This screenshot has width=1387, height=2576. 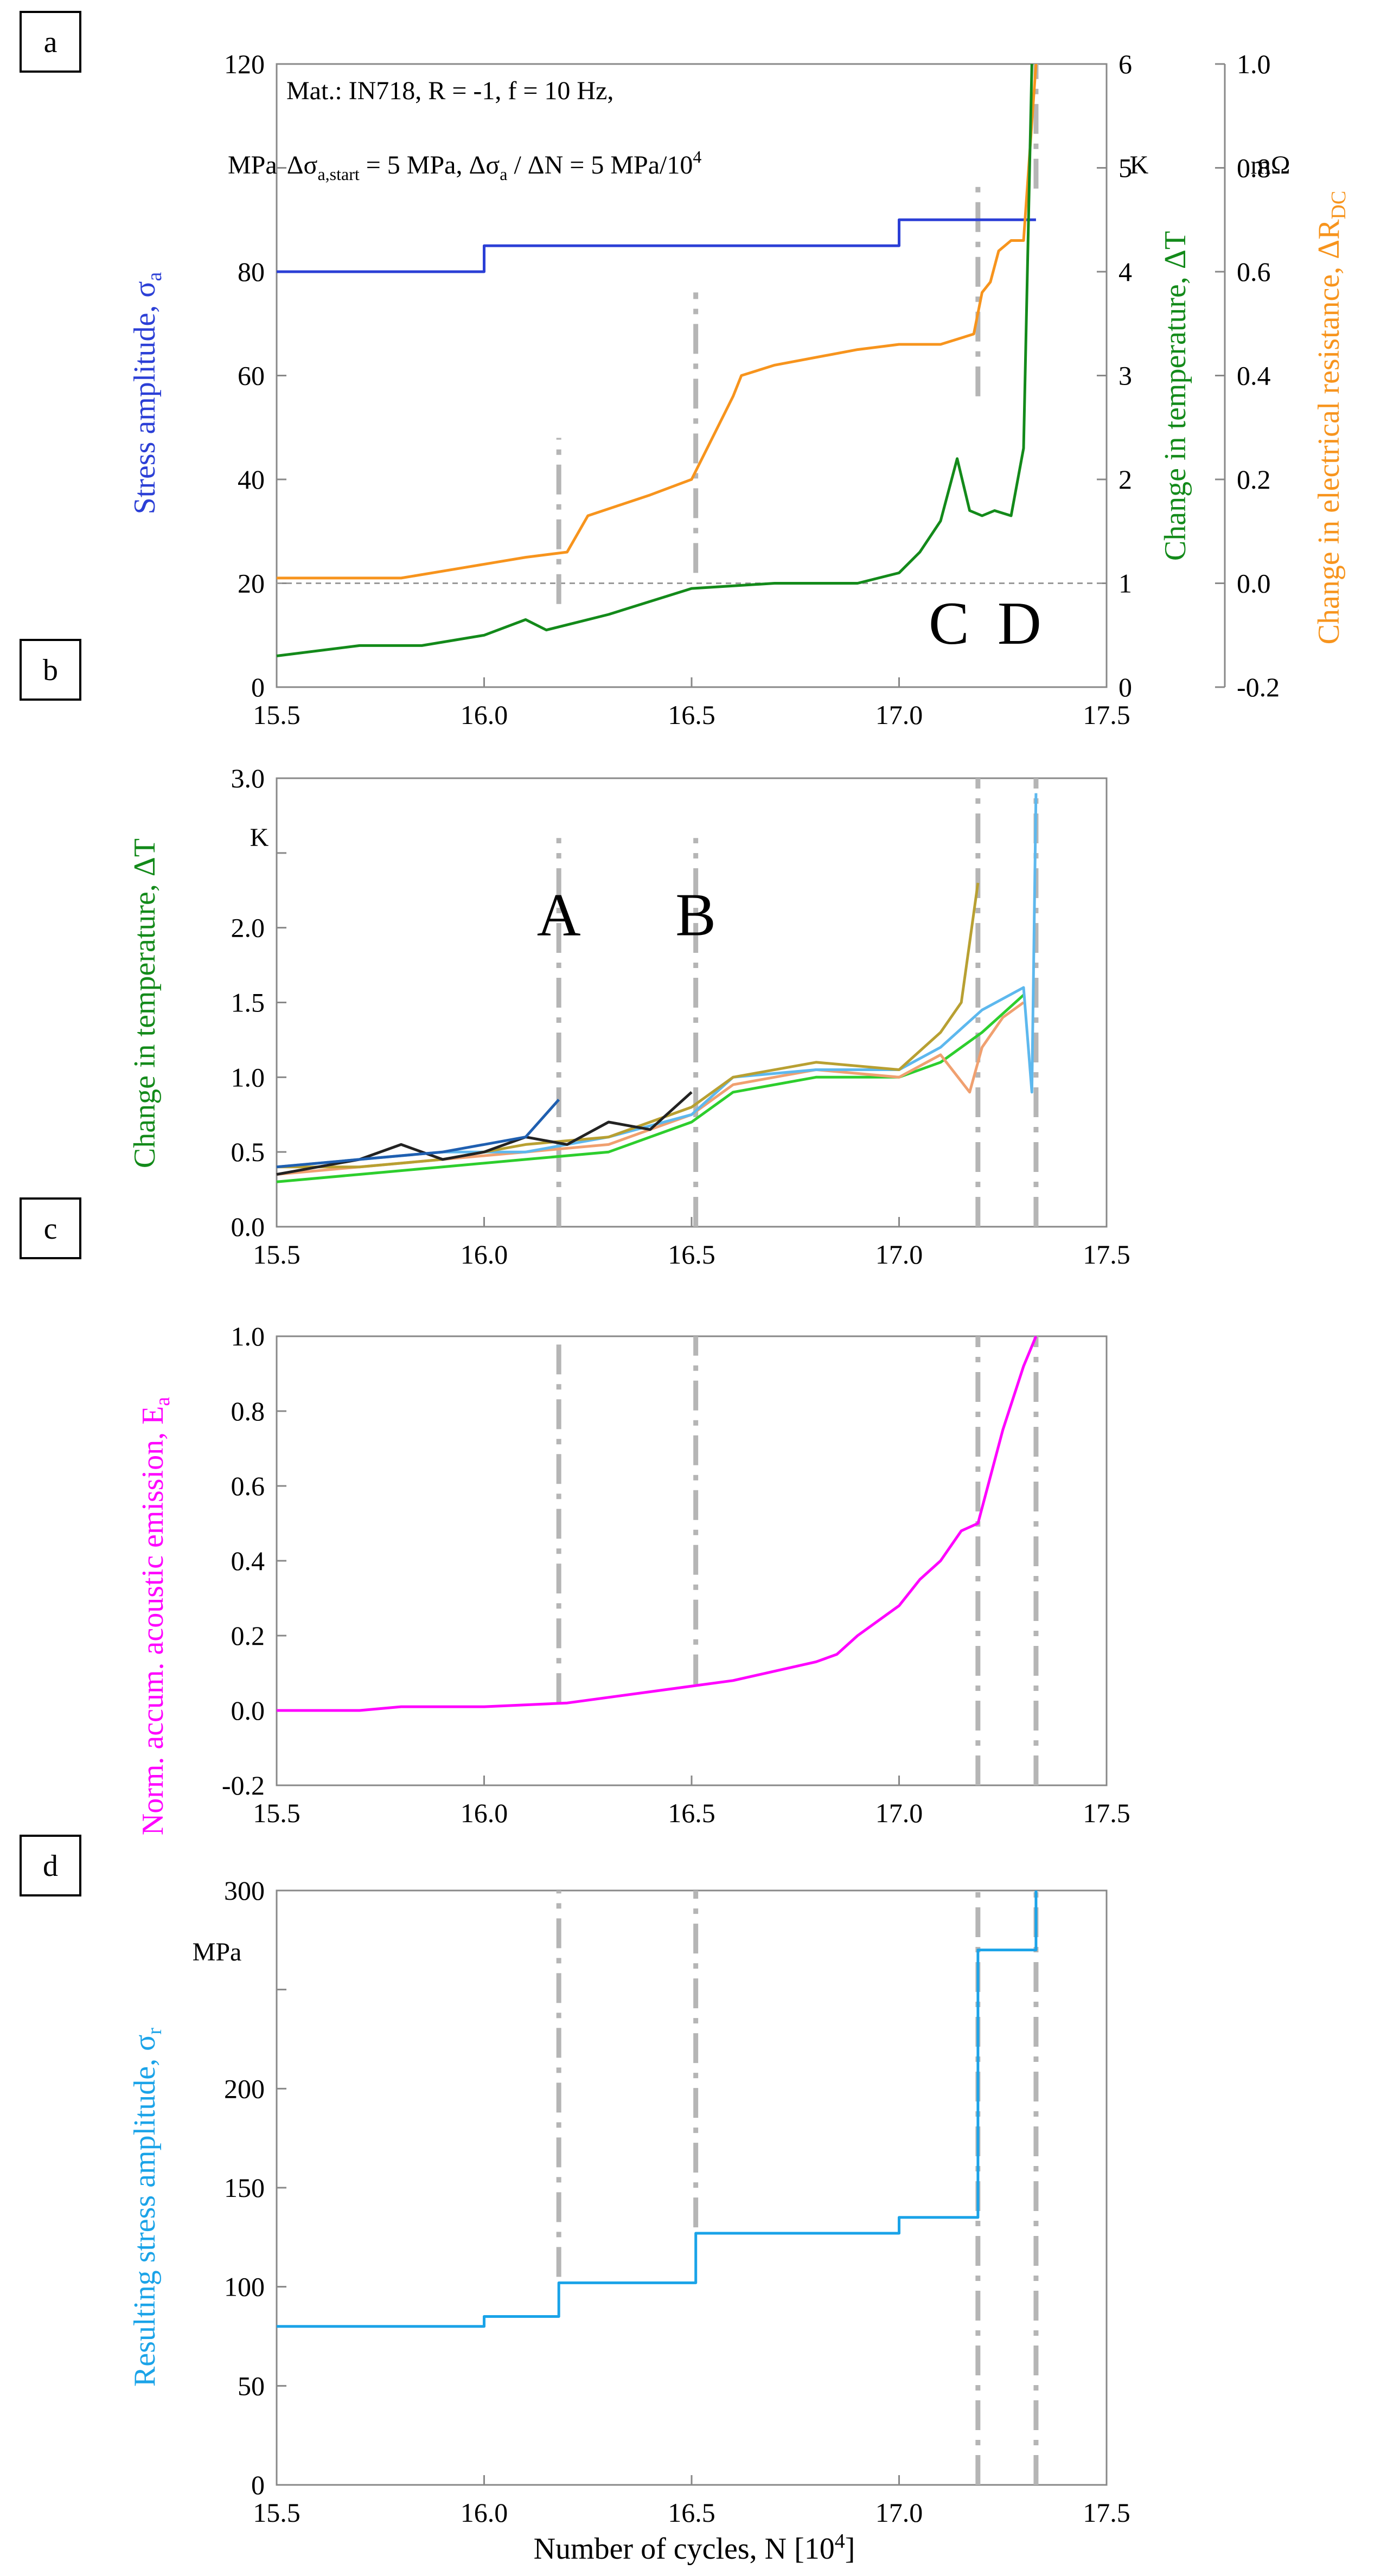 I want to click on panel-d-label-box, so click(x=51, y=1865).